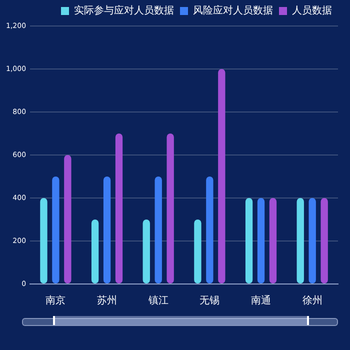 This screenshot has width=350, height=350. What do you see at coordinates (312, 10) in the screenshot?
I see `legend-label: 人员数据` at bounding box center [312, 10].